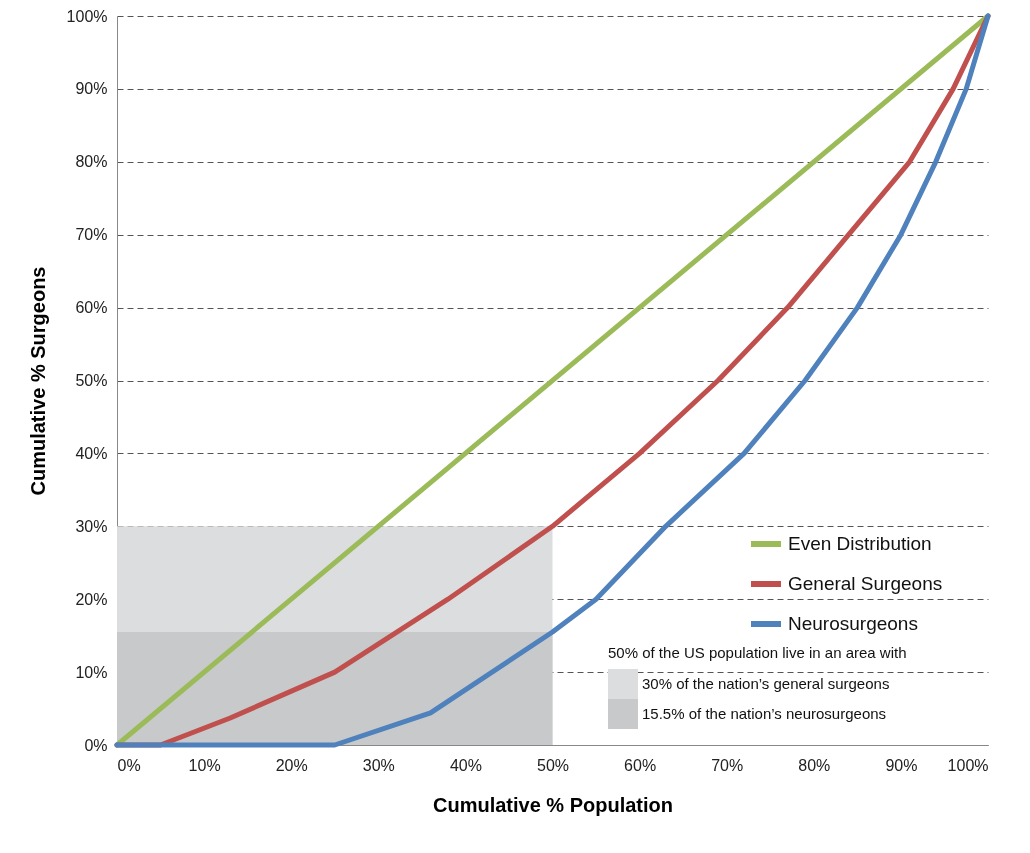 The height and width of the screenshot is (853, 1030). I want to click on x-tick-label: 100%, so click(968, 765).